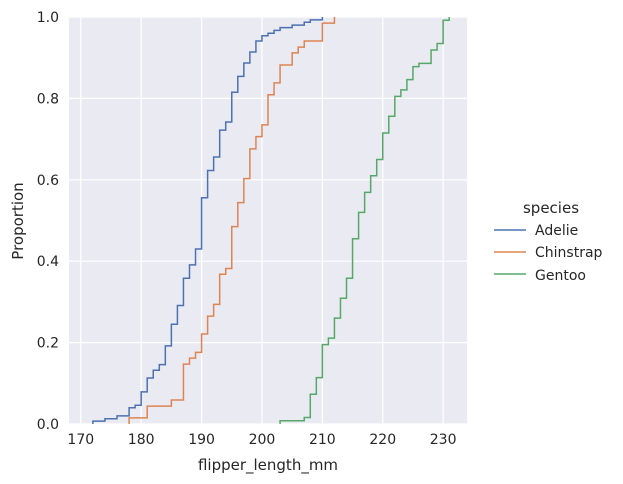 The height and width of the screenshot is (484, 623). What do you see at coordinates (80, 440) in the screenshot?
I see `x-tick-label: 170` at bounding box center [80, 440].